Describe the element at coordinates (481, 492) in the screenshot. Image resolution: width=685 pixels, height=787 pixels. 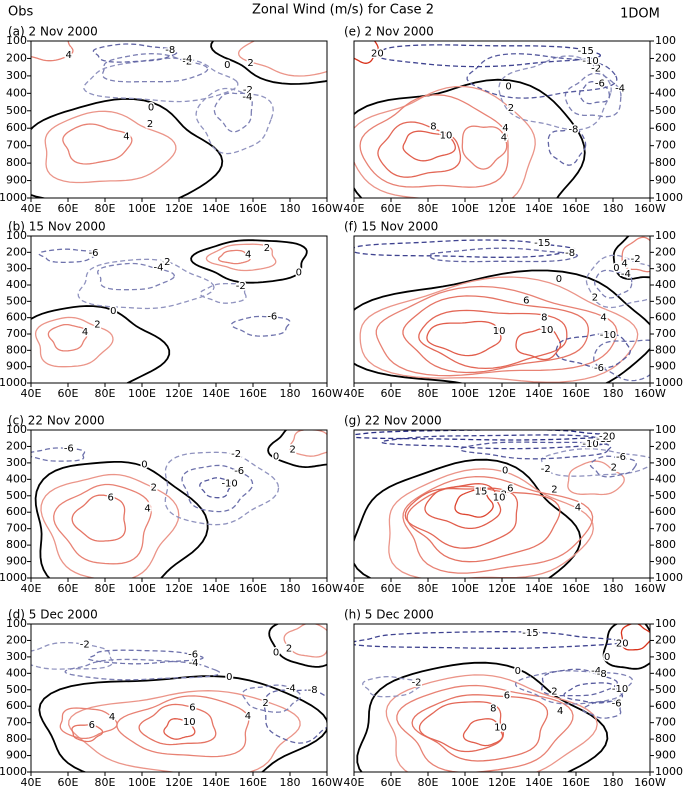
I see `contour-label: 15` at that location.